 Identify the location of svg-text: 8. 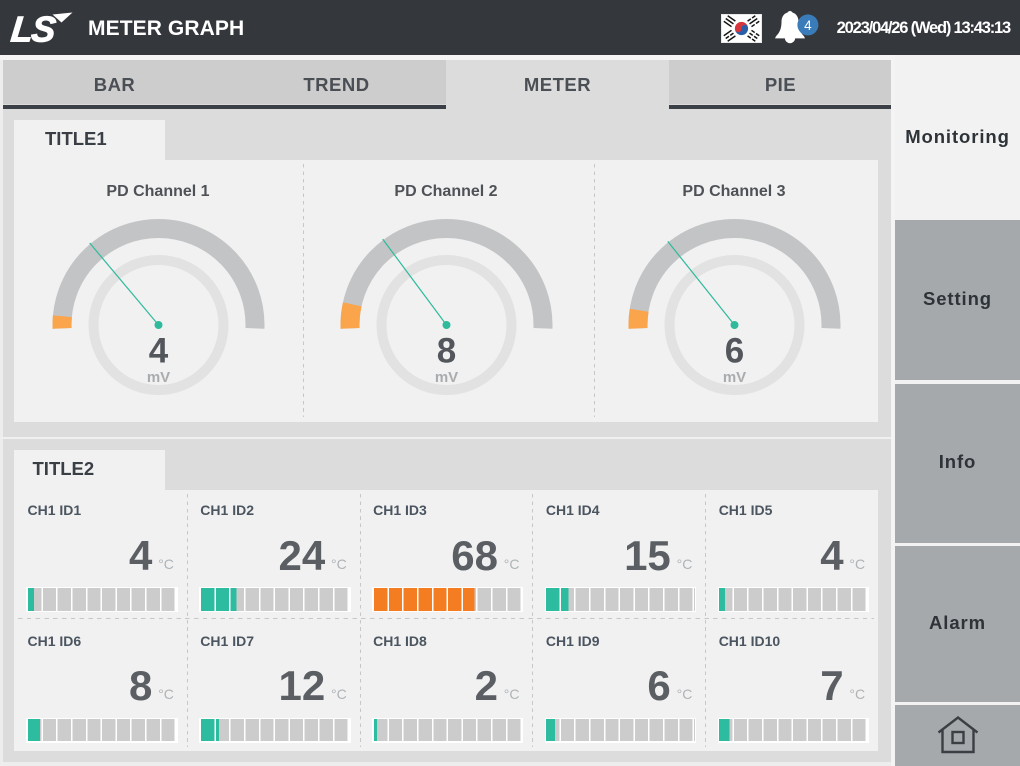
(445, 351).